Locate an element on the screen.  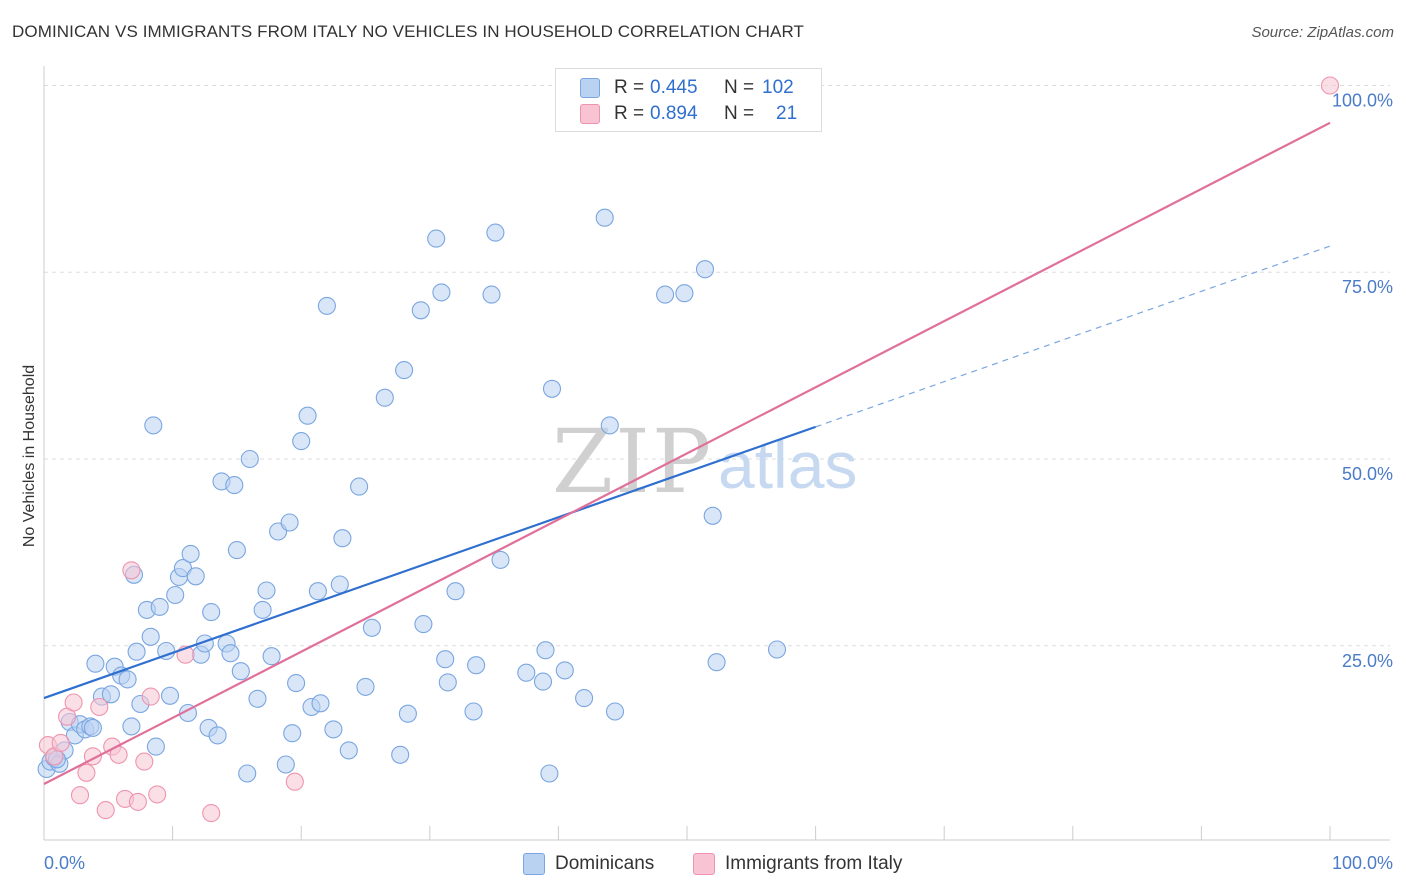
y-tick-label-2: 75.0% is located at coordinates (1367, 287).